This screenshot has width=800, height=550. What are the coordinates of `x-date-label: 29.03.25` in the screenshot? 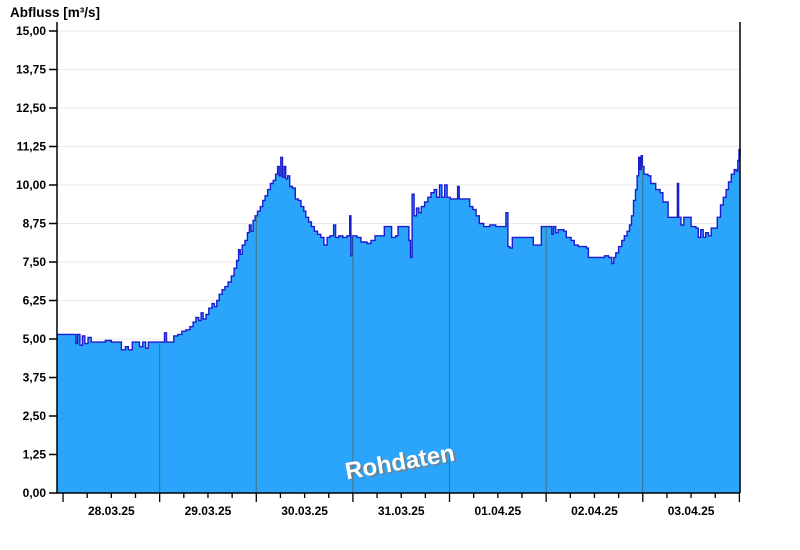 It's located at (208, 511).